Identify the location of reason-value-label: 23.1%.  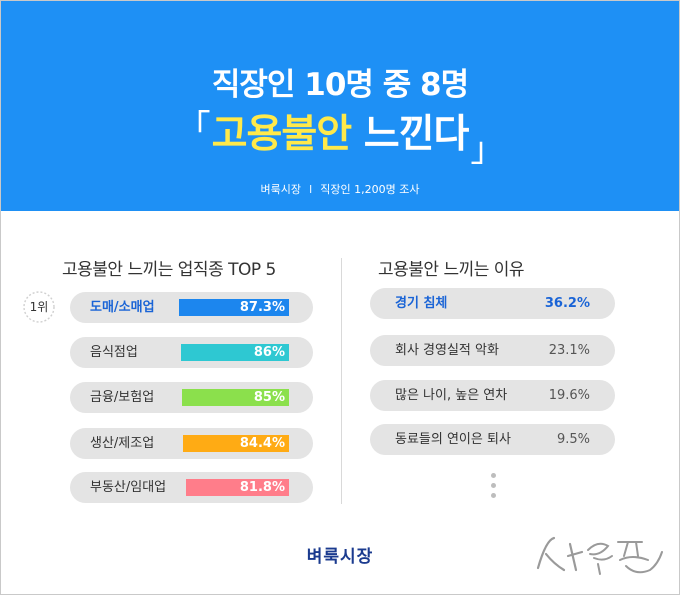
(569, 350).